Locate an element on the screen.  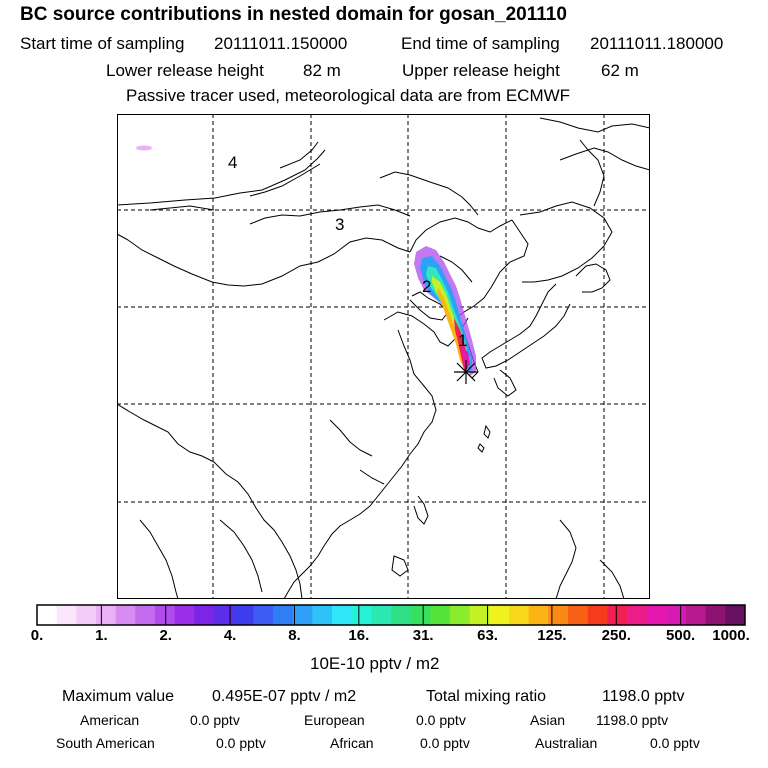
start-time-label: Start time of sampling is located at coordinates (102, 43).